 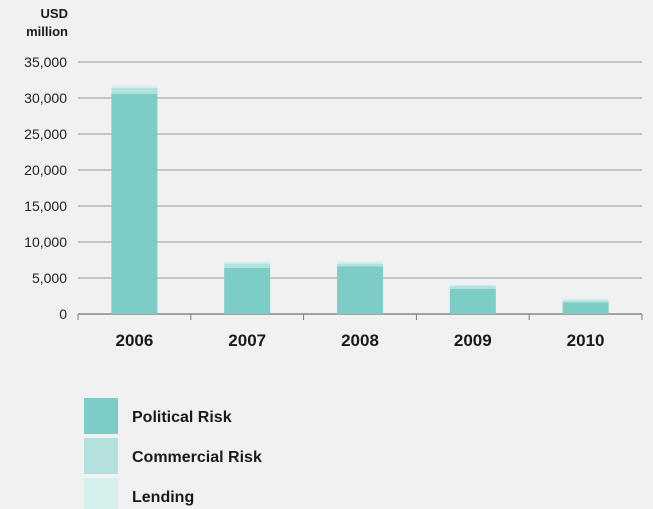 I want to click on x-tick-label: 2006, so click(x=134, y=340).